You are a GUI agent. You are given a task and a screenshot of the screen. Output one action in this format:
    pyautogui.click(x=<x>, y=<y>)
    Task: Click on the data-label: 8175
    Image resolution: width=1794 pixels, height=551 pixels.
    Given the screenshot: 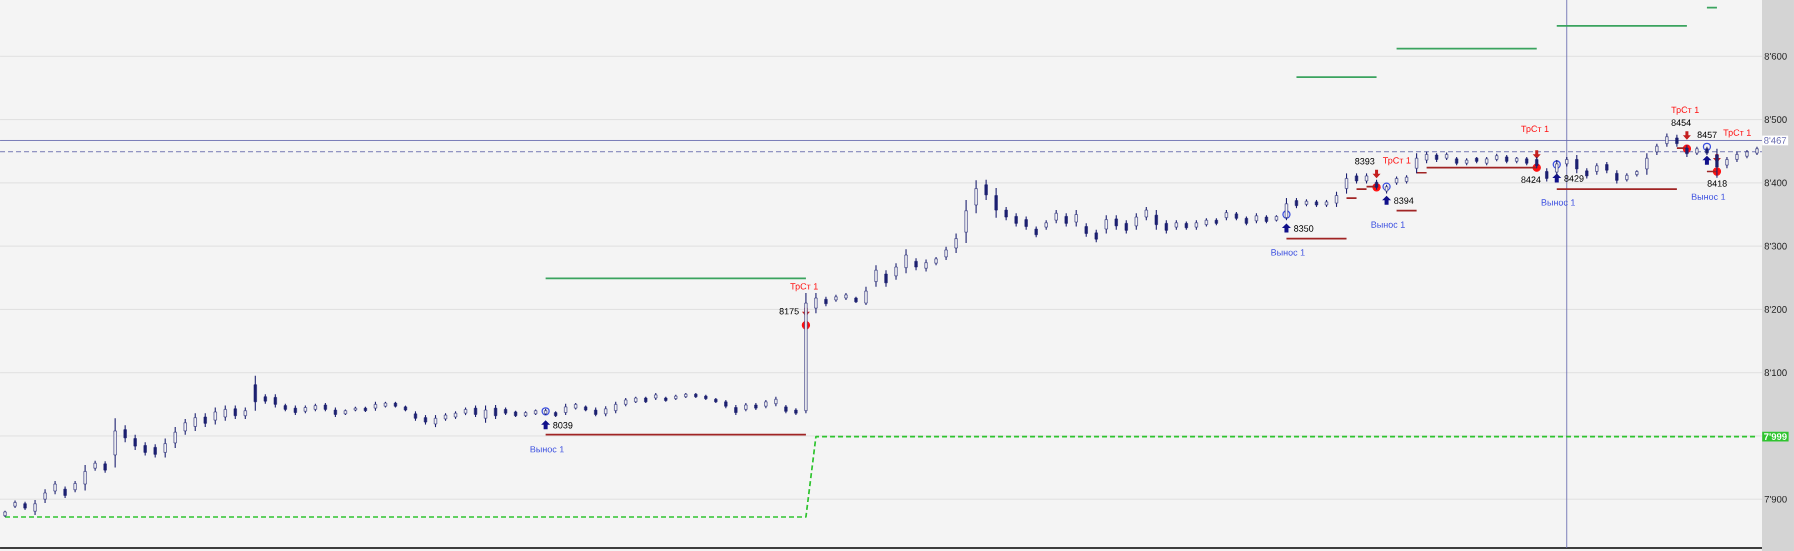 What is the action you would take?
    pyautogui.click(x=789, y=311)
    